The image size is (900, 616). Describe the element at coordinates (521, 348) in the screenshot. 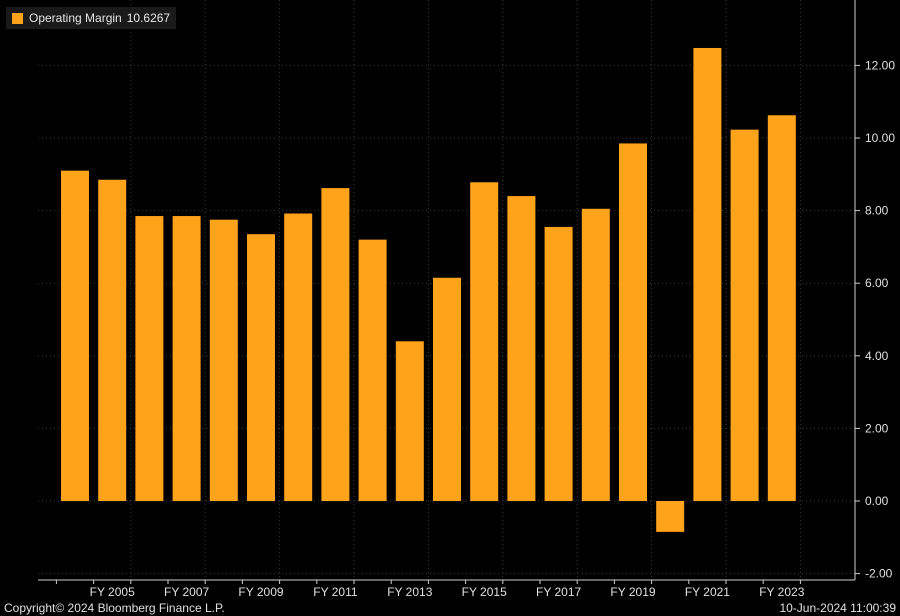

I see `bar-fy-2016` at that location.